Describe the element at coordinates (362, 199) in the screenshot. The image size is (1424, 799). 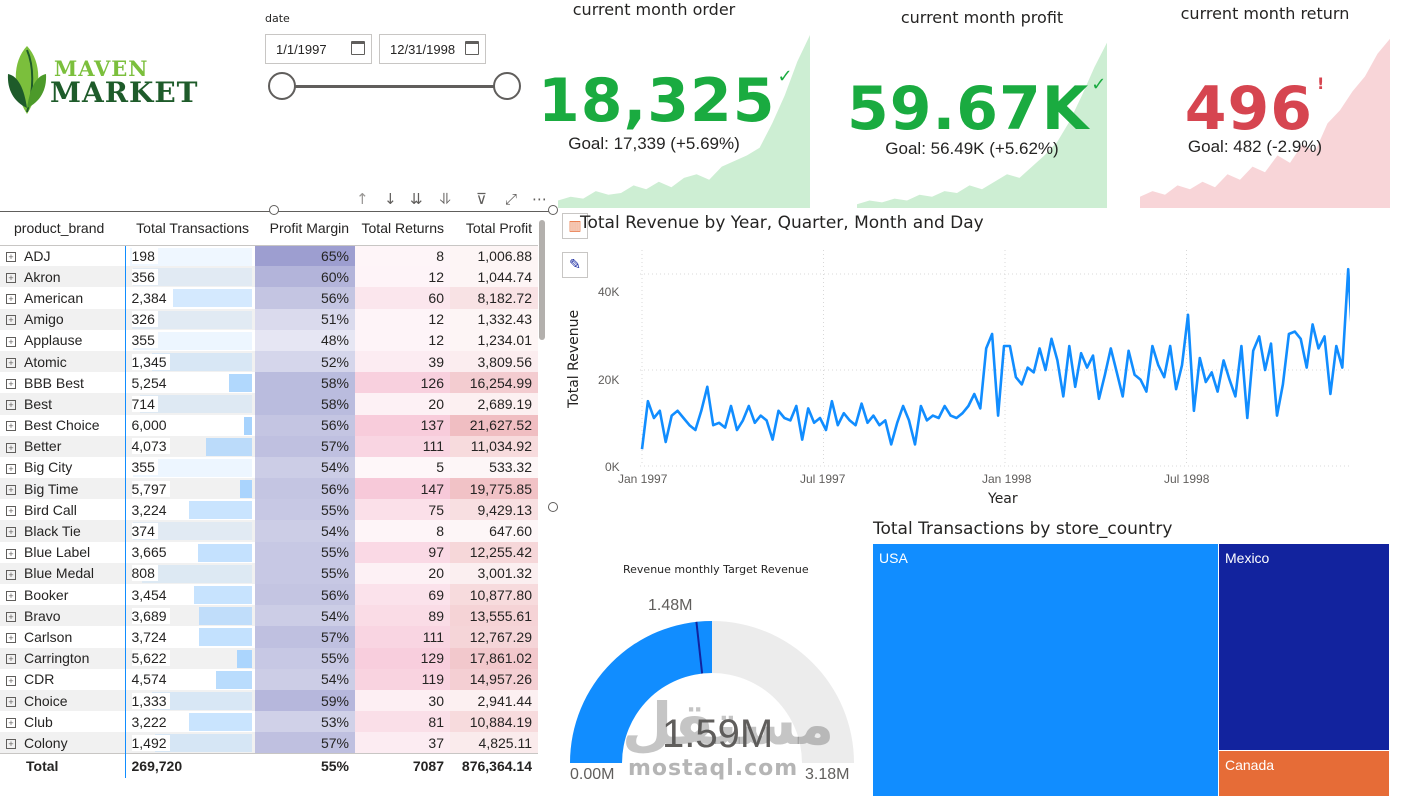
I see `sort-up-icon: ↑` at that location.